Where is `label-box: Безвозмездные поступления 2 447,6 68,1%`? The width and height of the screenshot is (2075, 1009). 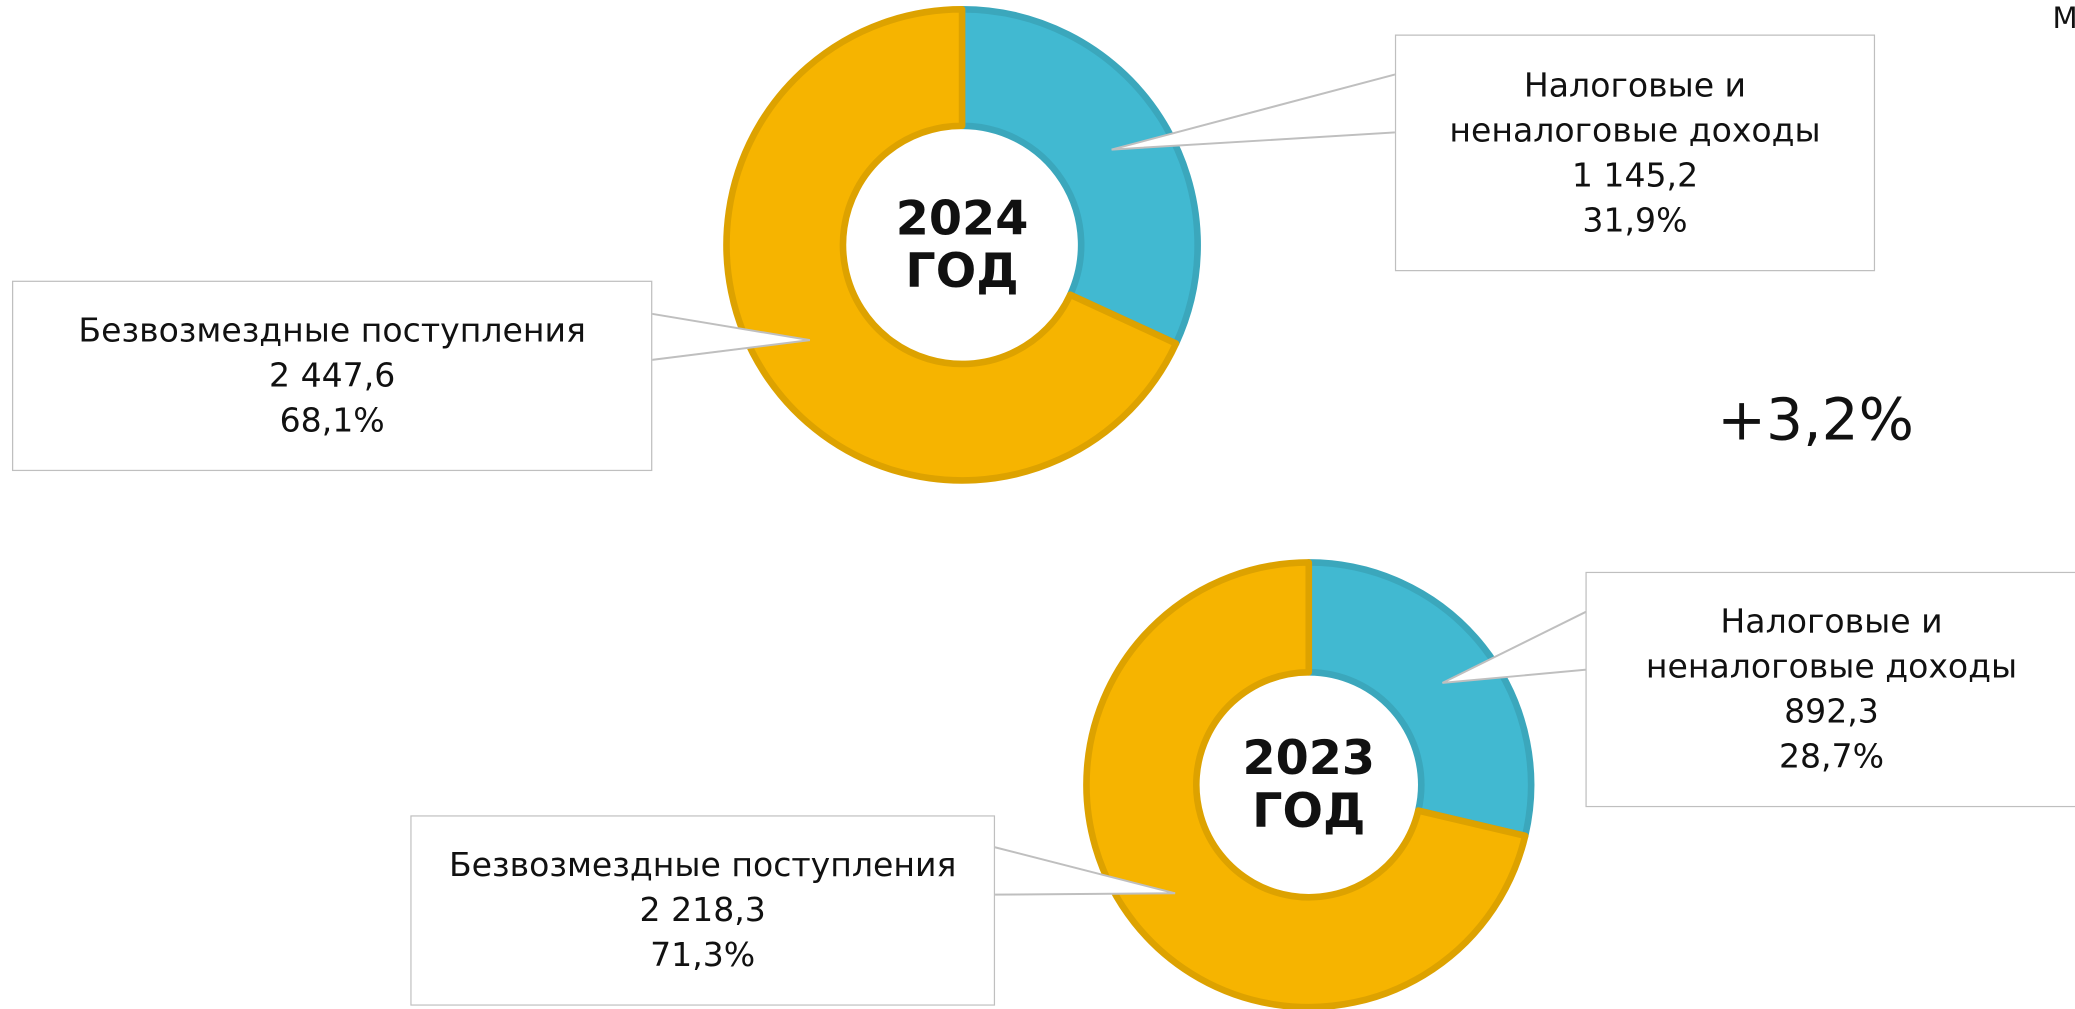 label-box: Безвозмездные поступления 2 447,6 68,1% is located at coordinates (332, 376).